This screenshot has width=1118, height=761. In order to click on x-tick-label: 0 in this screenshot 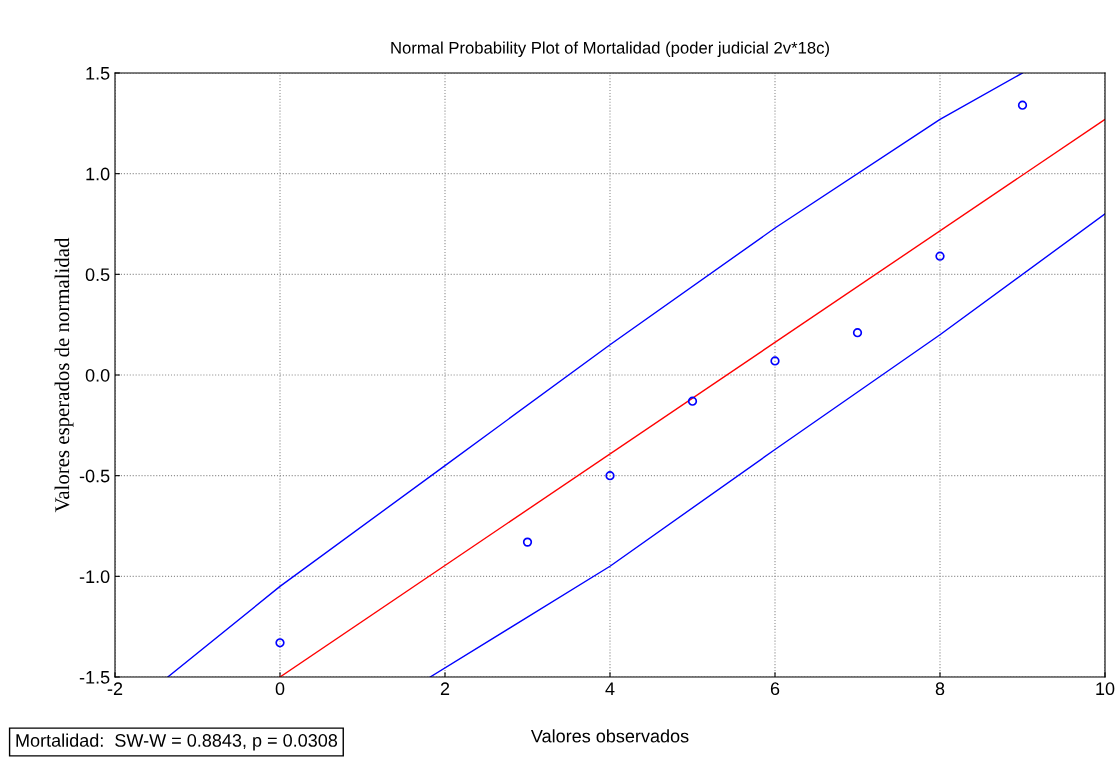, I will do `click(280, 689)`.